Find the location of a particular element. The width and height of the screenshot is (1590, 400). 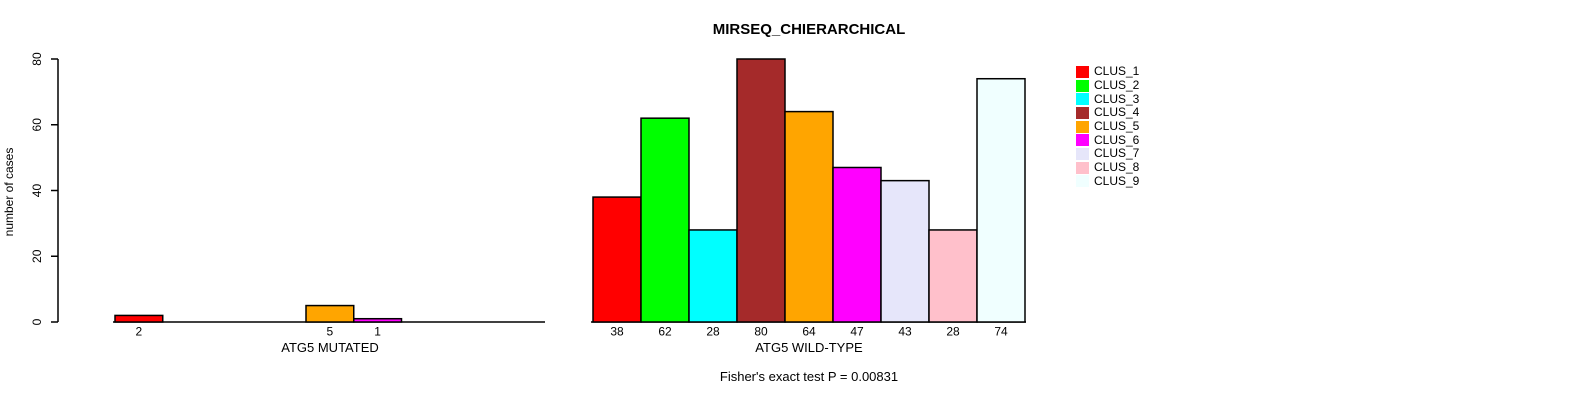

y-tick-label: 40 is located at coordinates (37, 191).